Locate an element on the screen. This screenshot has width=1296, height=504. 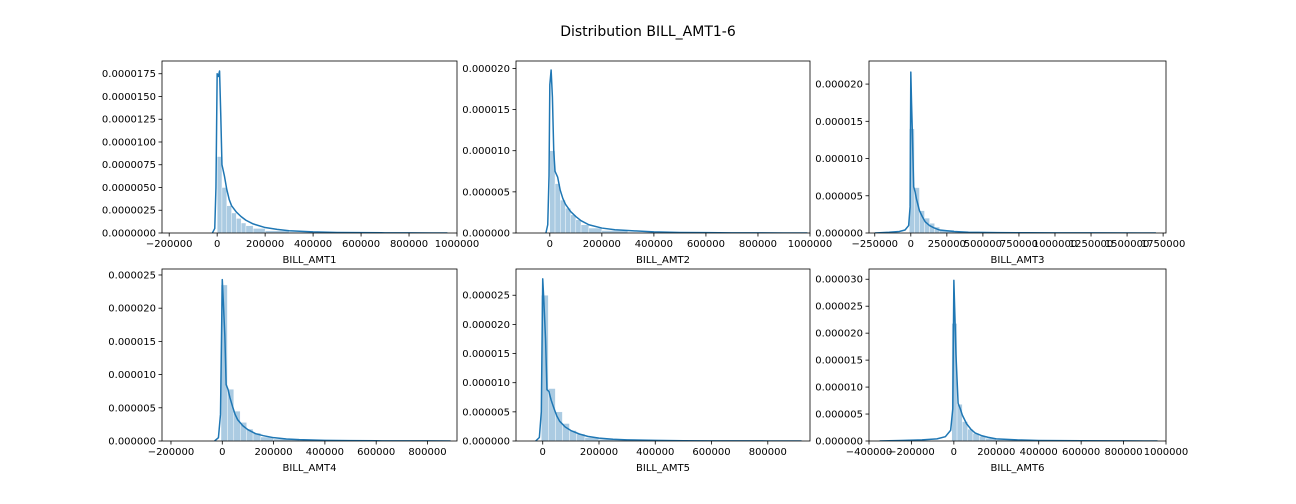
y-tick-label: 0.0000125 is located at coordinates (129, 120).